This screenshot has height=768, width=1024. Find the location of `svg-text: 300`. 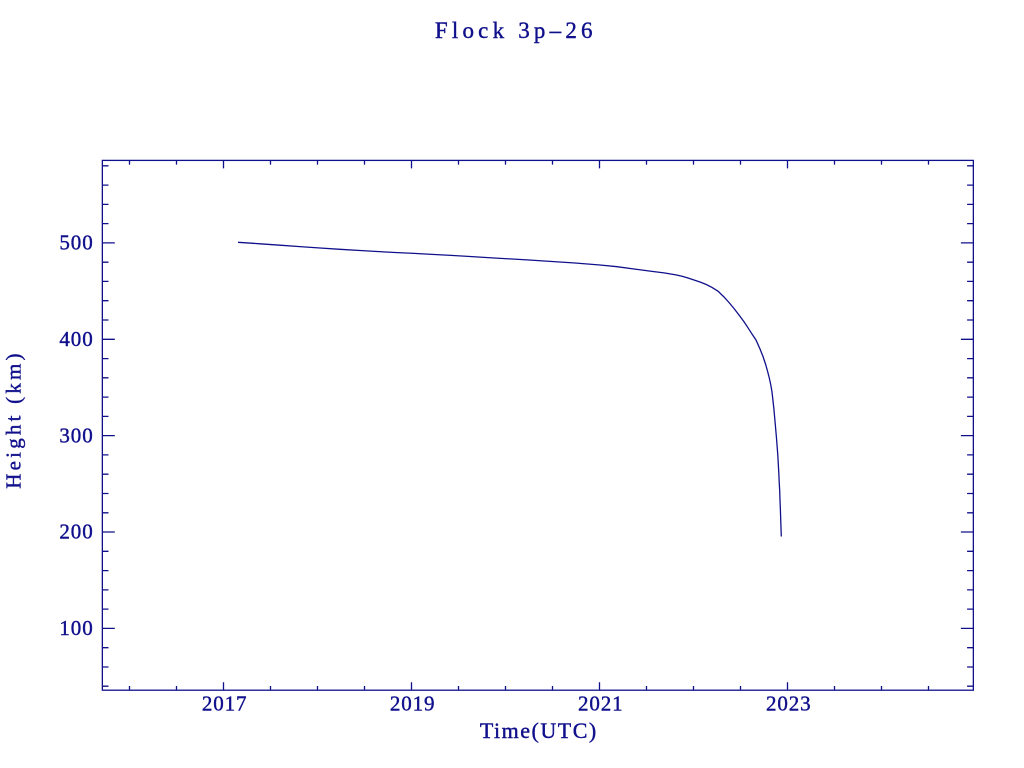

svg-text: 300 is located at coordinates (76, 435).